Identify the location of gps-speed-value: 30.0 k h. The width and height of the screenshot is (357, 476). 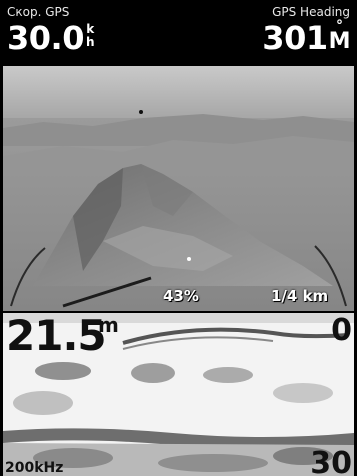
(51, 38).